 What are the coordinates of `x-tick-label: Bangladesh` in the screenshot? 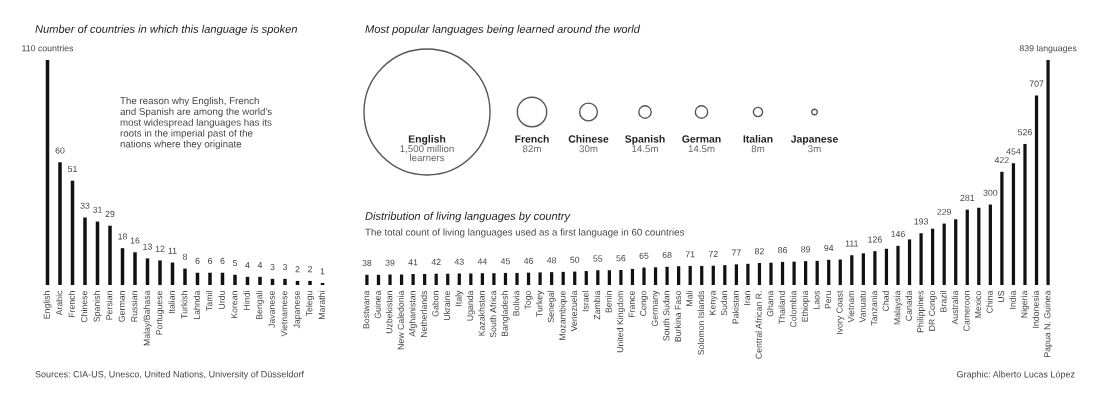 It's located at (505, 314).